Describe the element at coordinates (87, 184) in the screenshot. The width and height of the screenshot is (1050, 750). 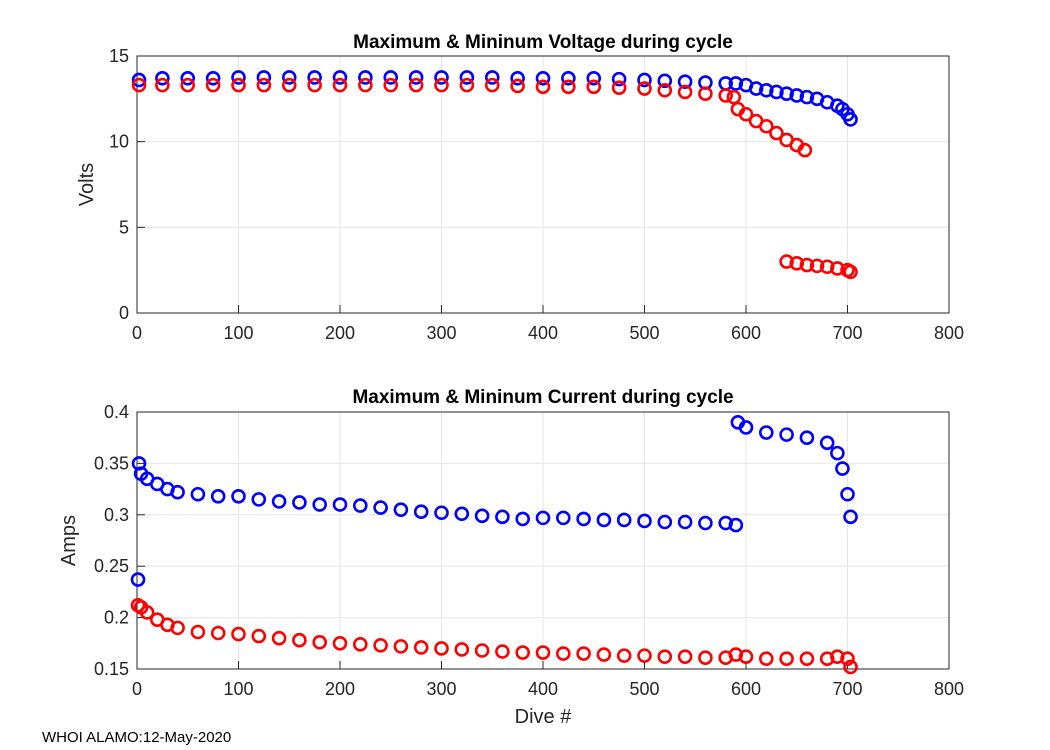
I see `voltage-y-axis-label: Volts` at that location.